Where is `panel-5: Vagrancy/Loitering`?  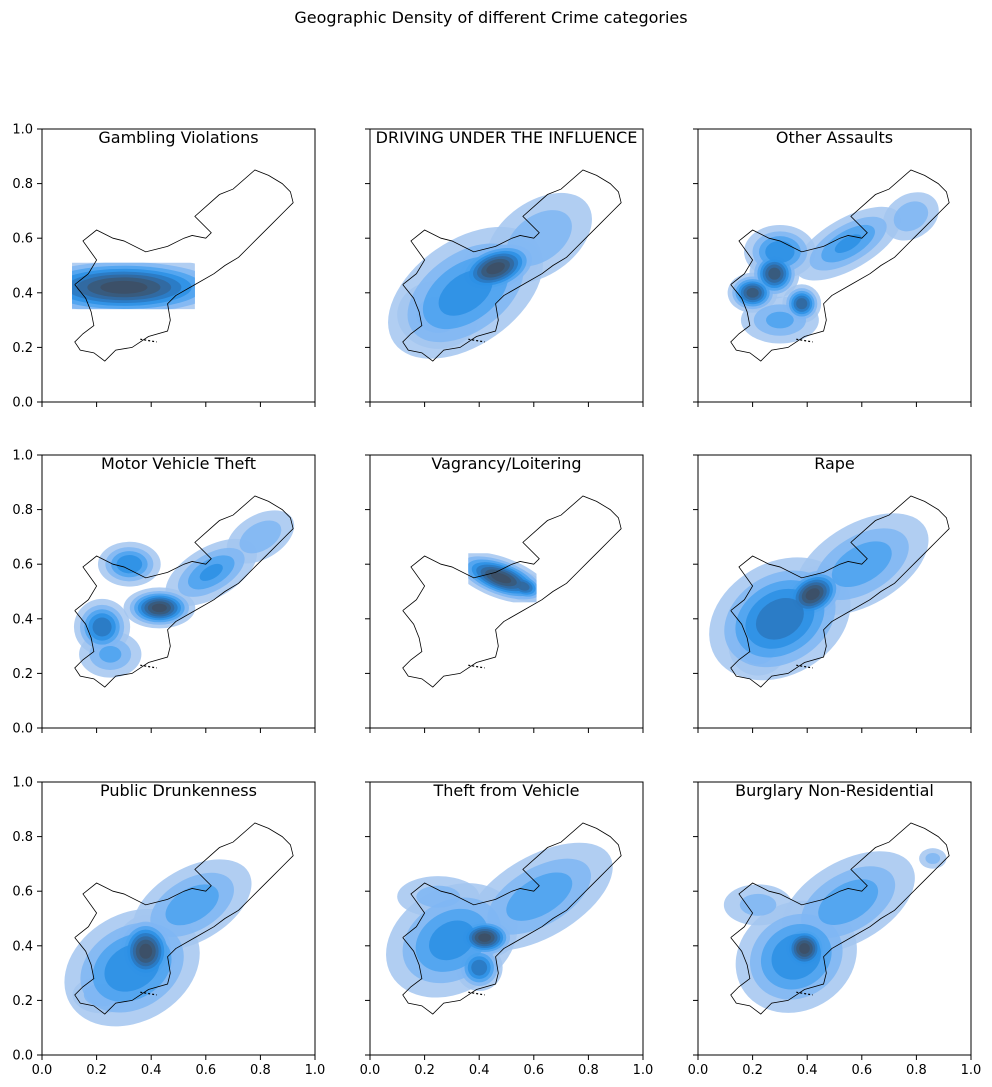 panel-5: Vagrancy/Loitering is located at coordinates (504, 593).